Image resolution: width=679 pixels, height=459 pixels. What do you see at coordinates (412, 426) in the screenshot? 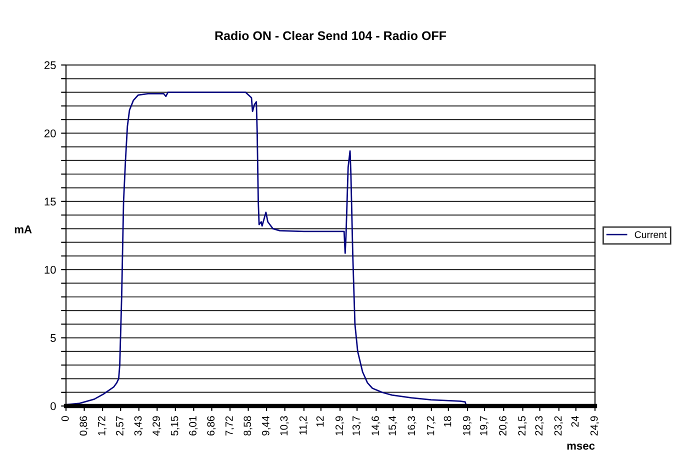
I see `x-tick-label: 16,3` at bounding box center [412, 426].